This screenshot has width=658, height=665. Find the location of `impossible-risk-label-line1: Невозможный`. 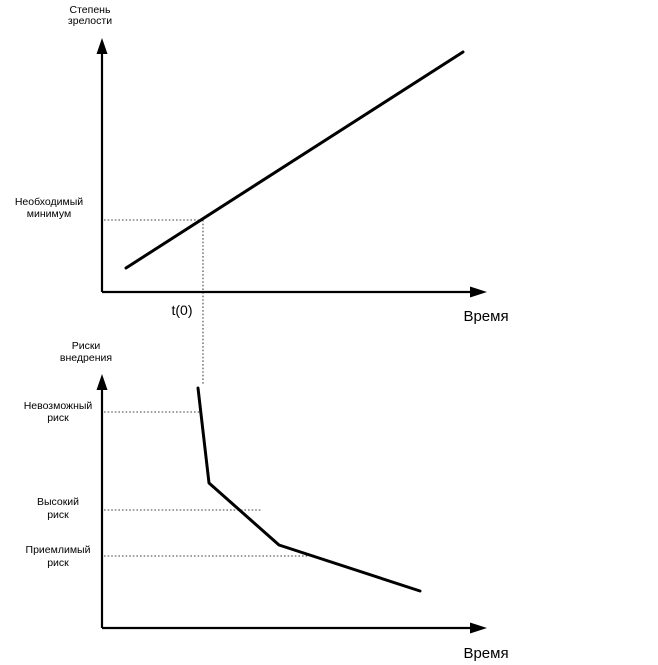

impossible-risk-label-line1: Невозможный is located at coordinates (58, 406).